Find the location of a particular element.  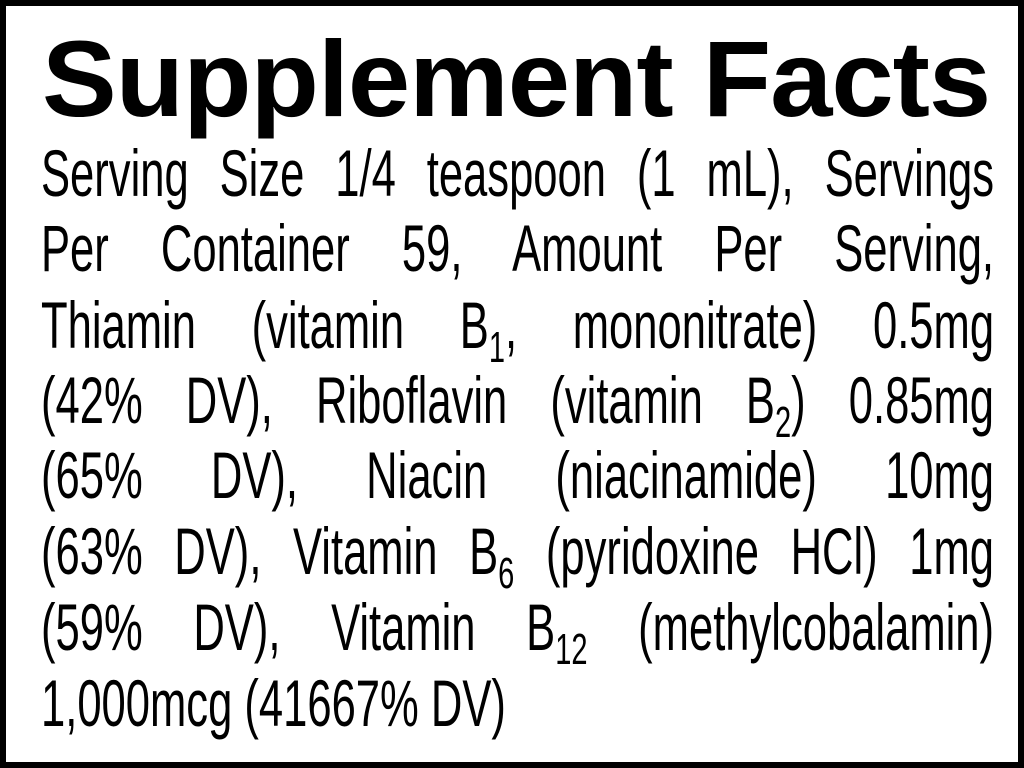

text-segment: (65% DV), Niacin (niacinamide) 10mg is located at coordinates (518, 475).